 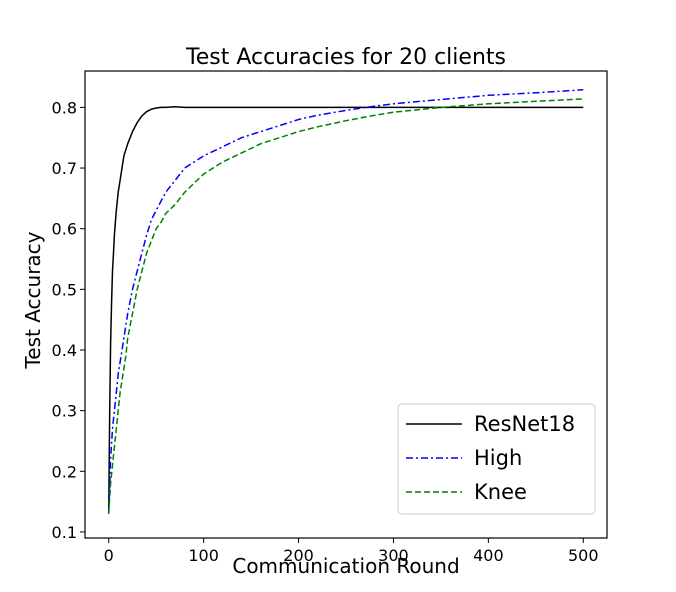 I want to click on legend-box, so click(x=496, y=459).